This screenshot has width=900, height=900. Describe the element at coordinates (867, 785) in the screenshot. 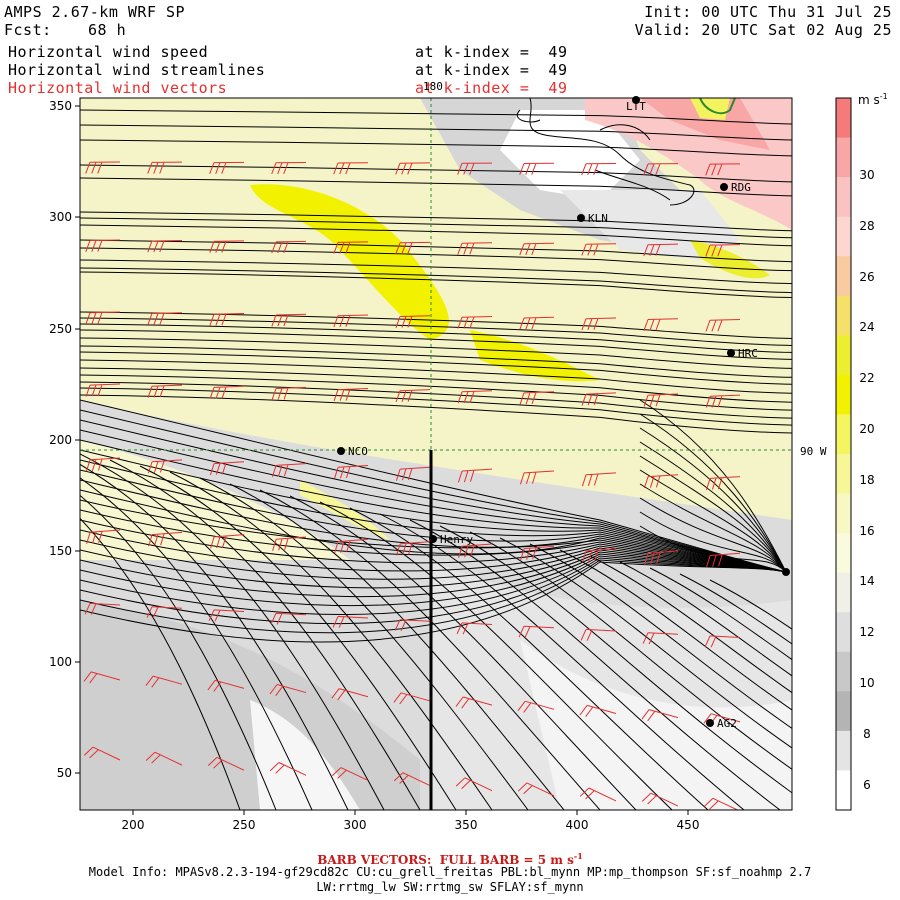

I see `colorbar-label: 6` at that location.